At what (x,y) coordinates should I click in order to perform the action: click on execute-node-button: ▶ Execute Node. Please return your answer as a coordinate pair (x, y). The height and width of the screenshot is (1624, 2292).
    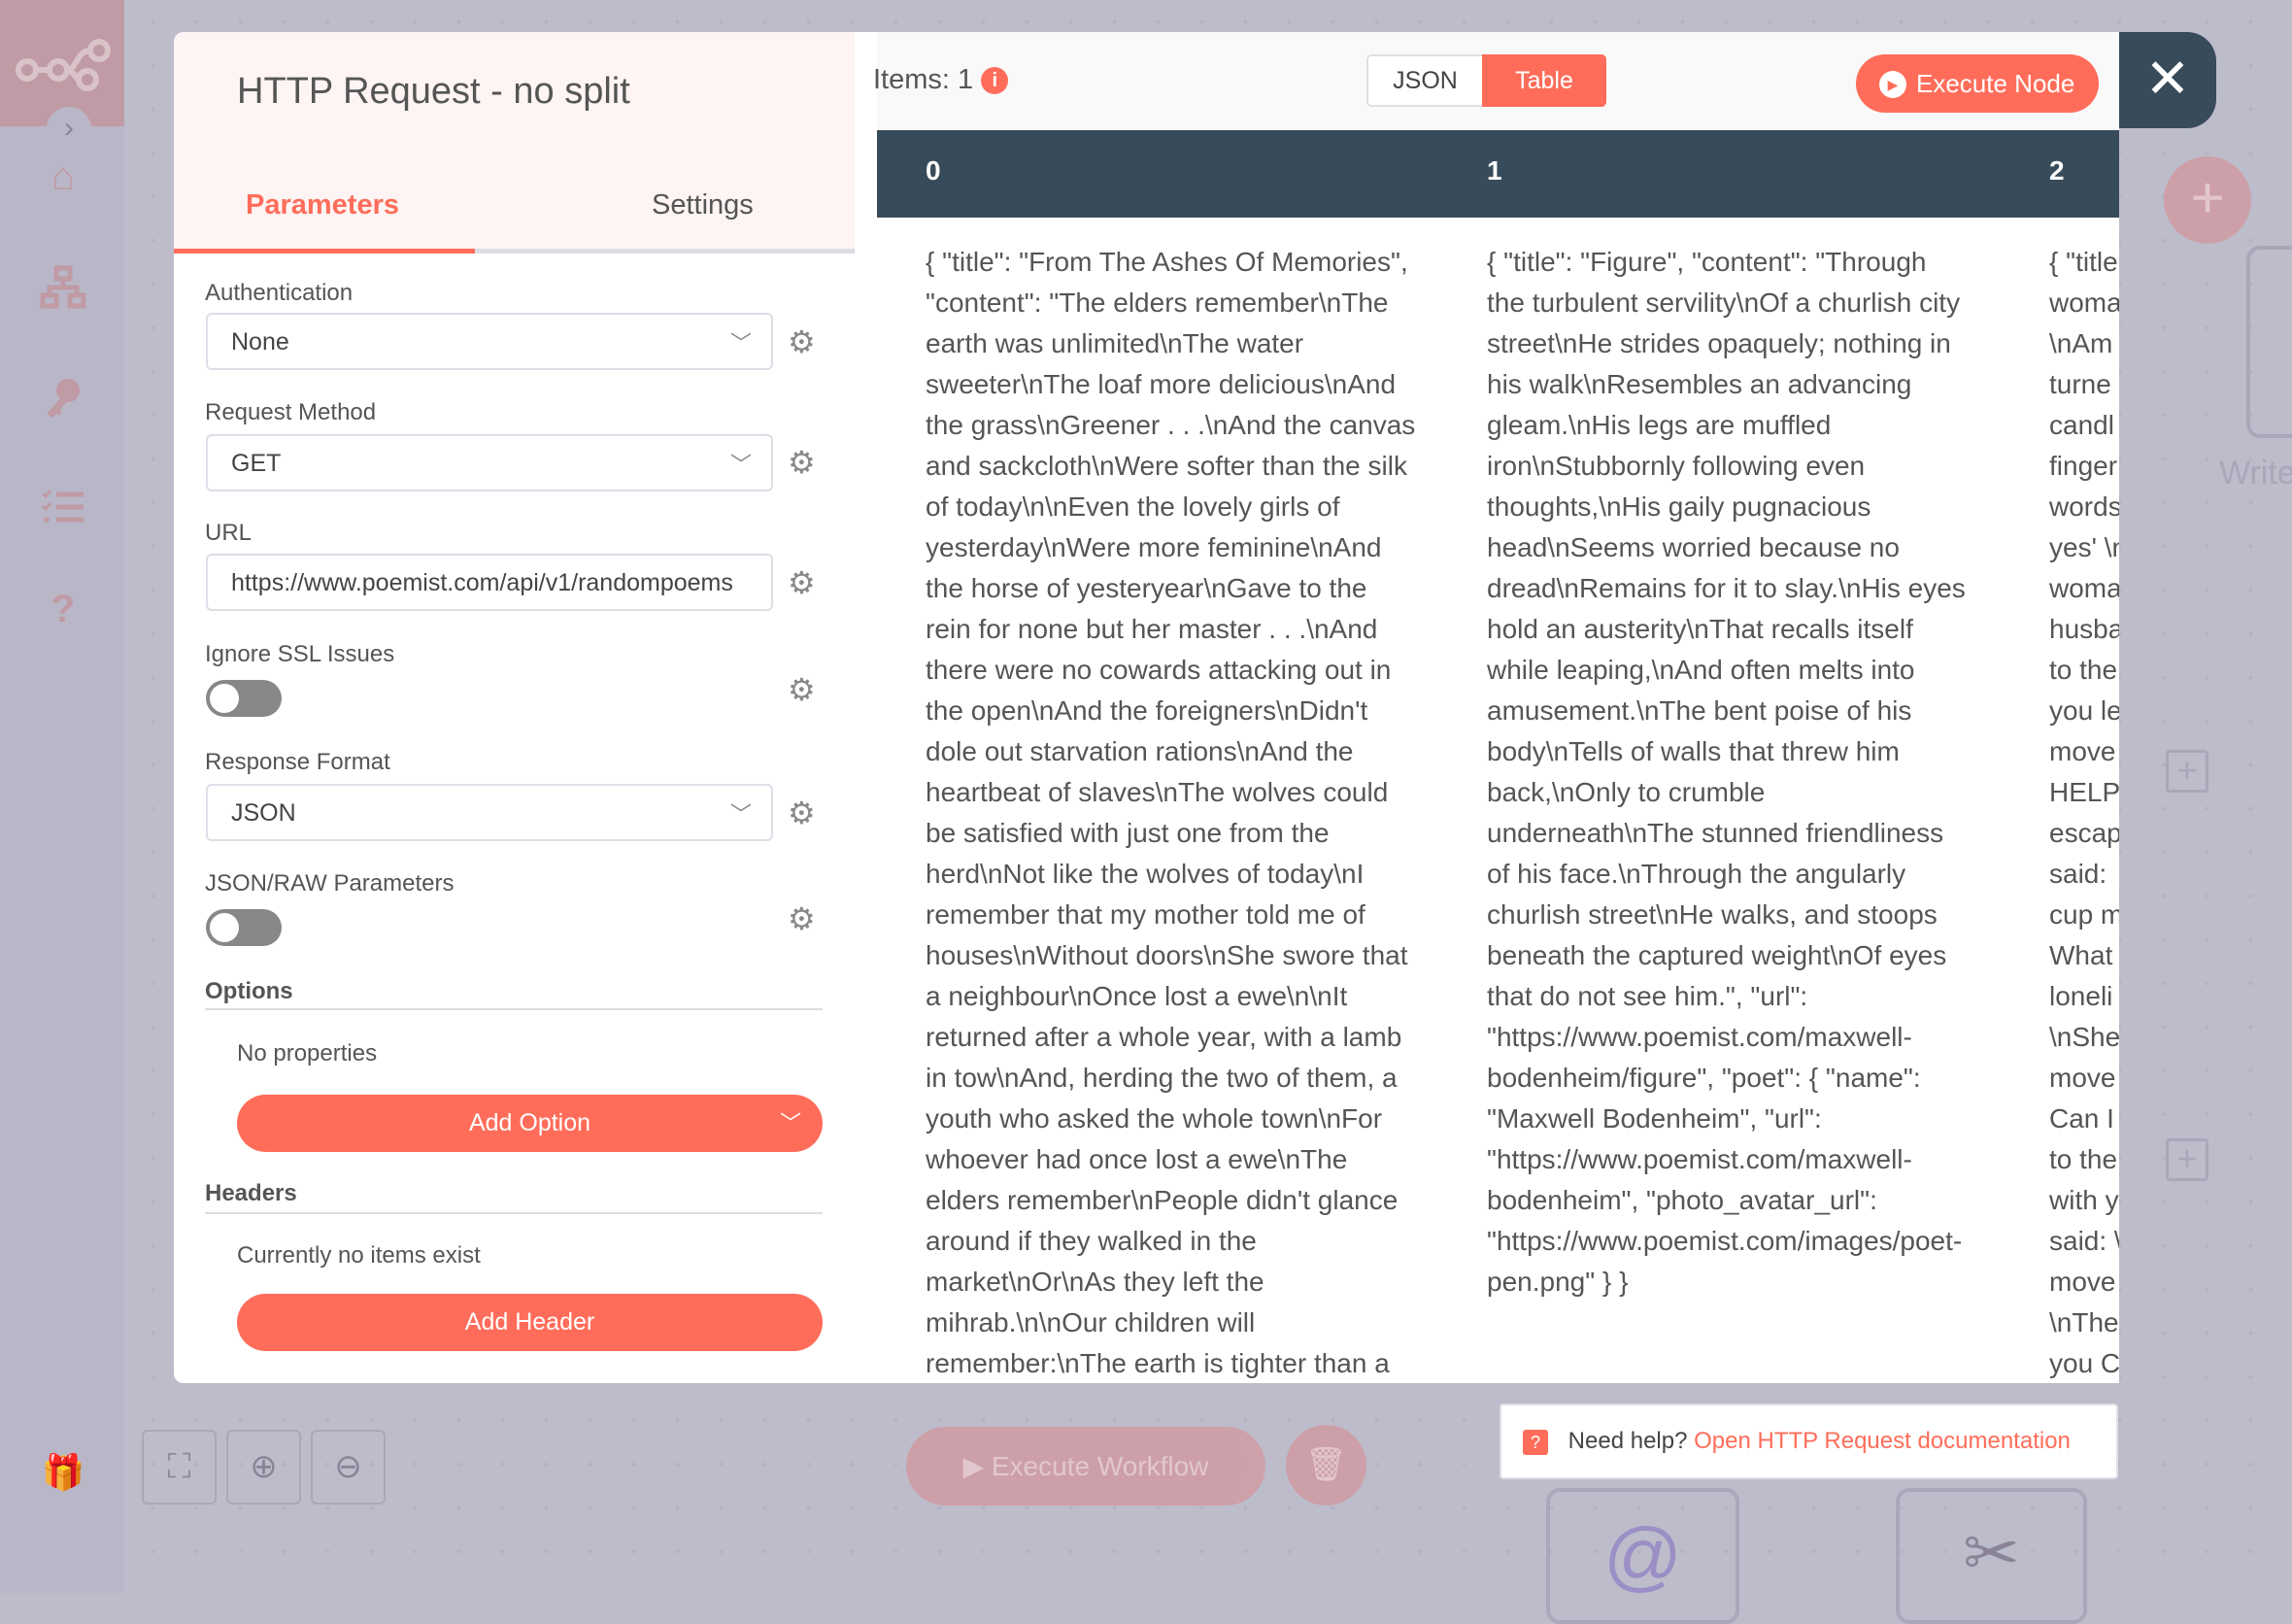
    Looking at the image, I should click on (1977, 83).